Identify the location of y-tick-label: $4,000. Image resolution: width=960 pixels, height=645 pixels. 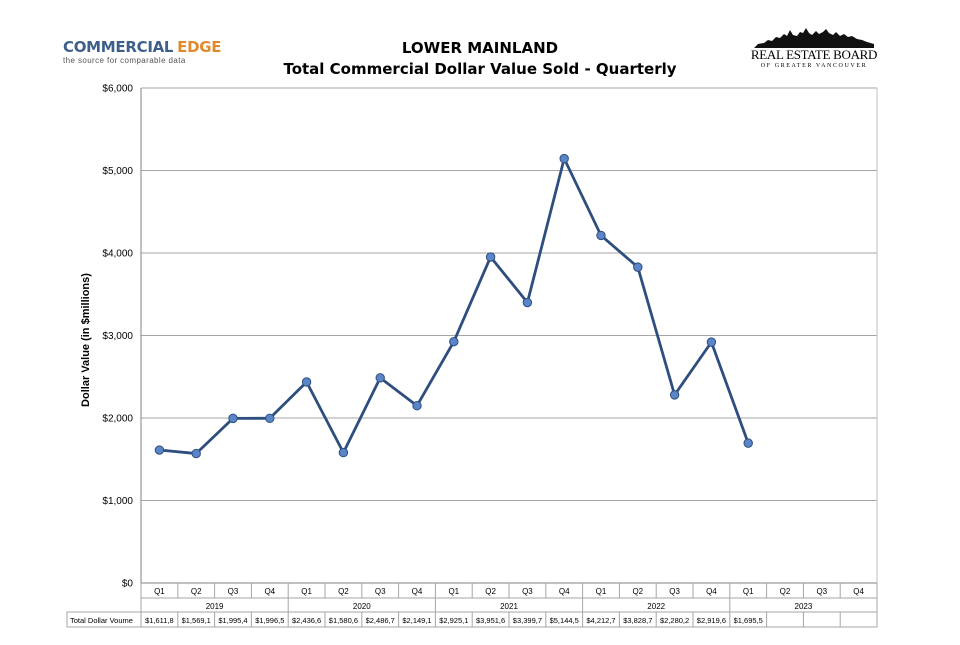
(117, 254).